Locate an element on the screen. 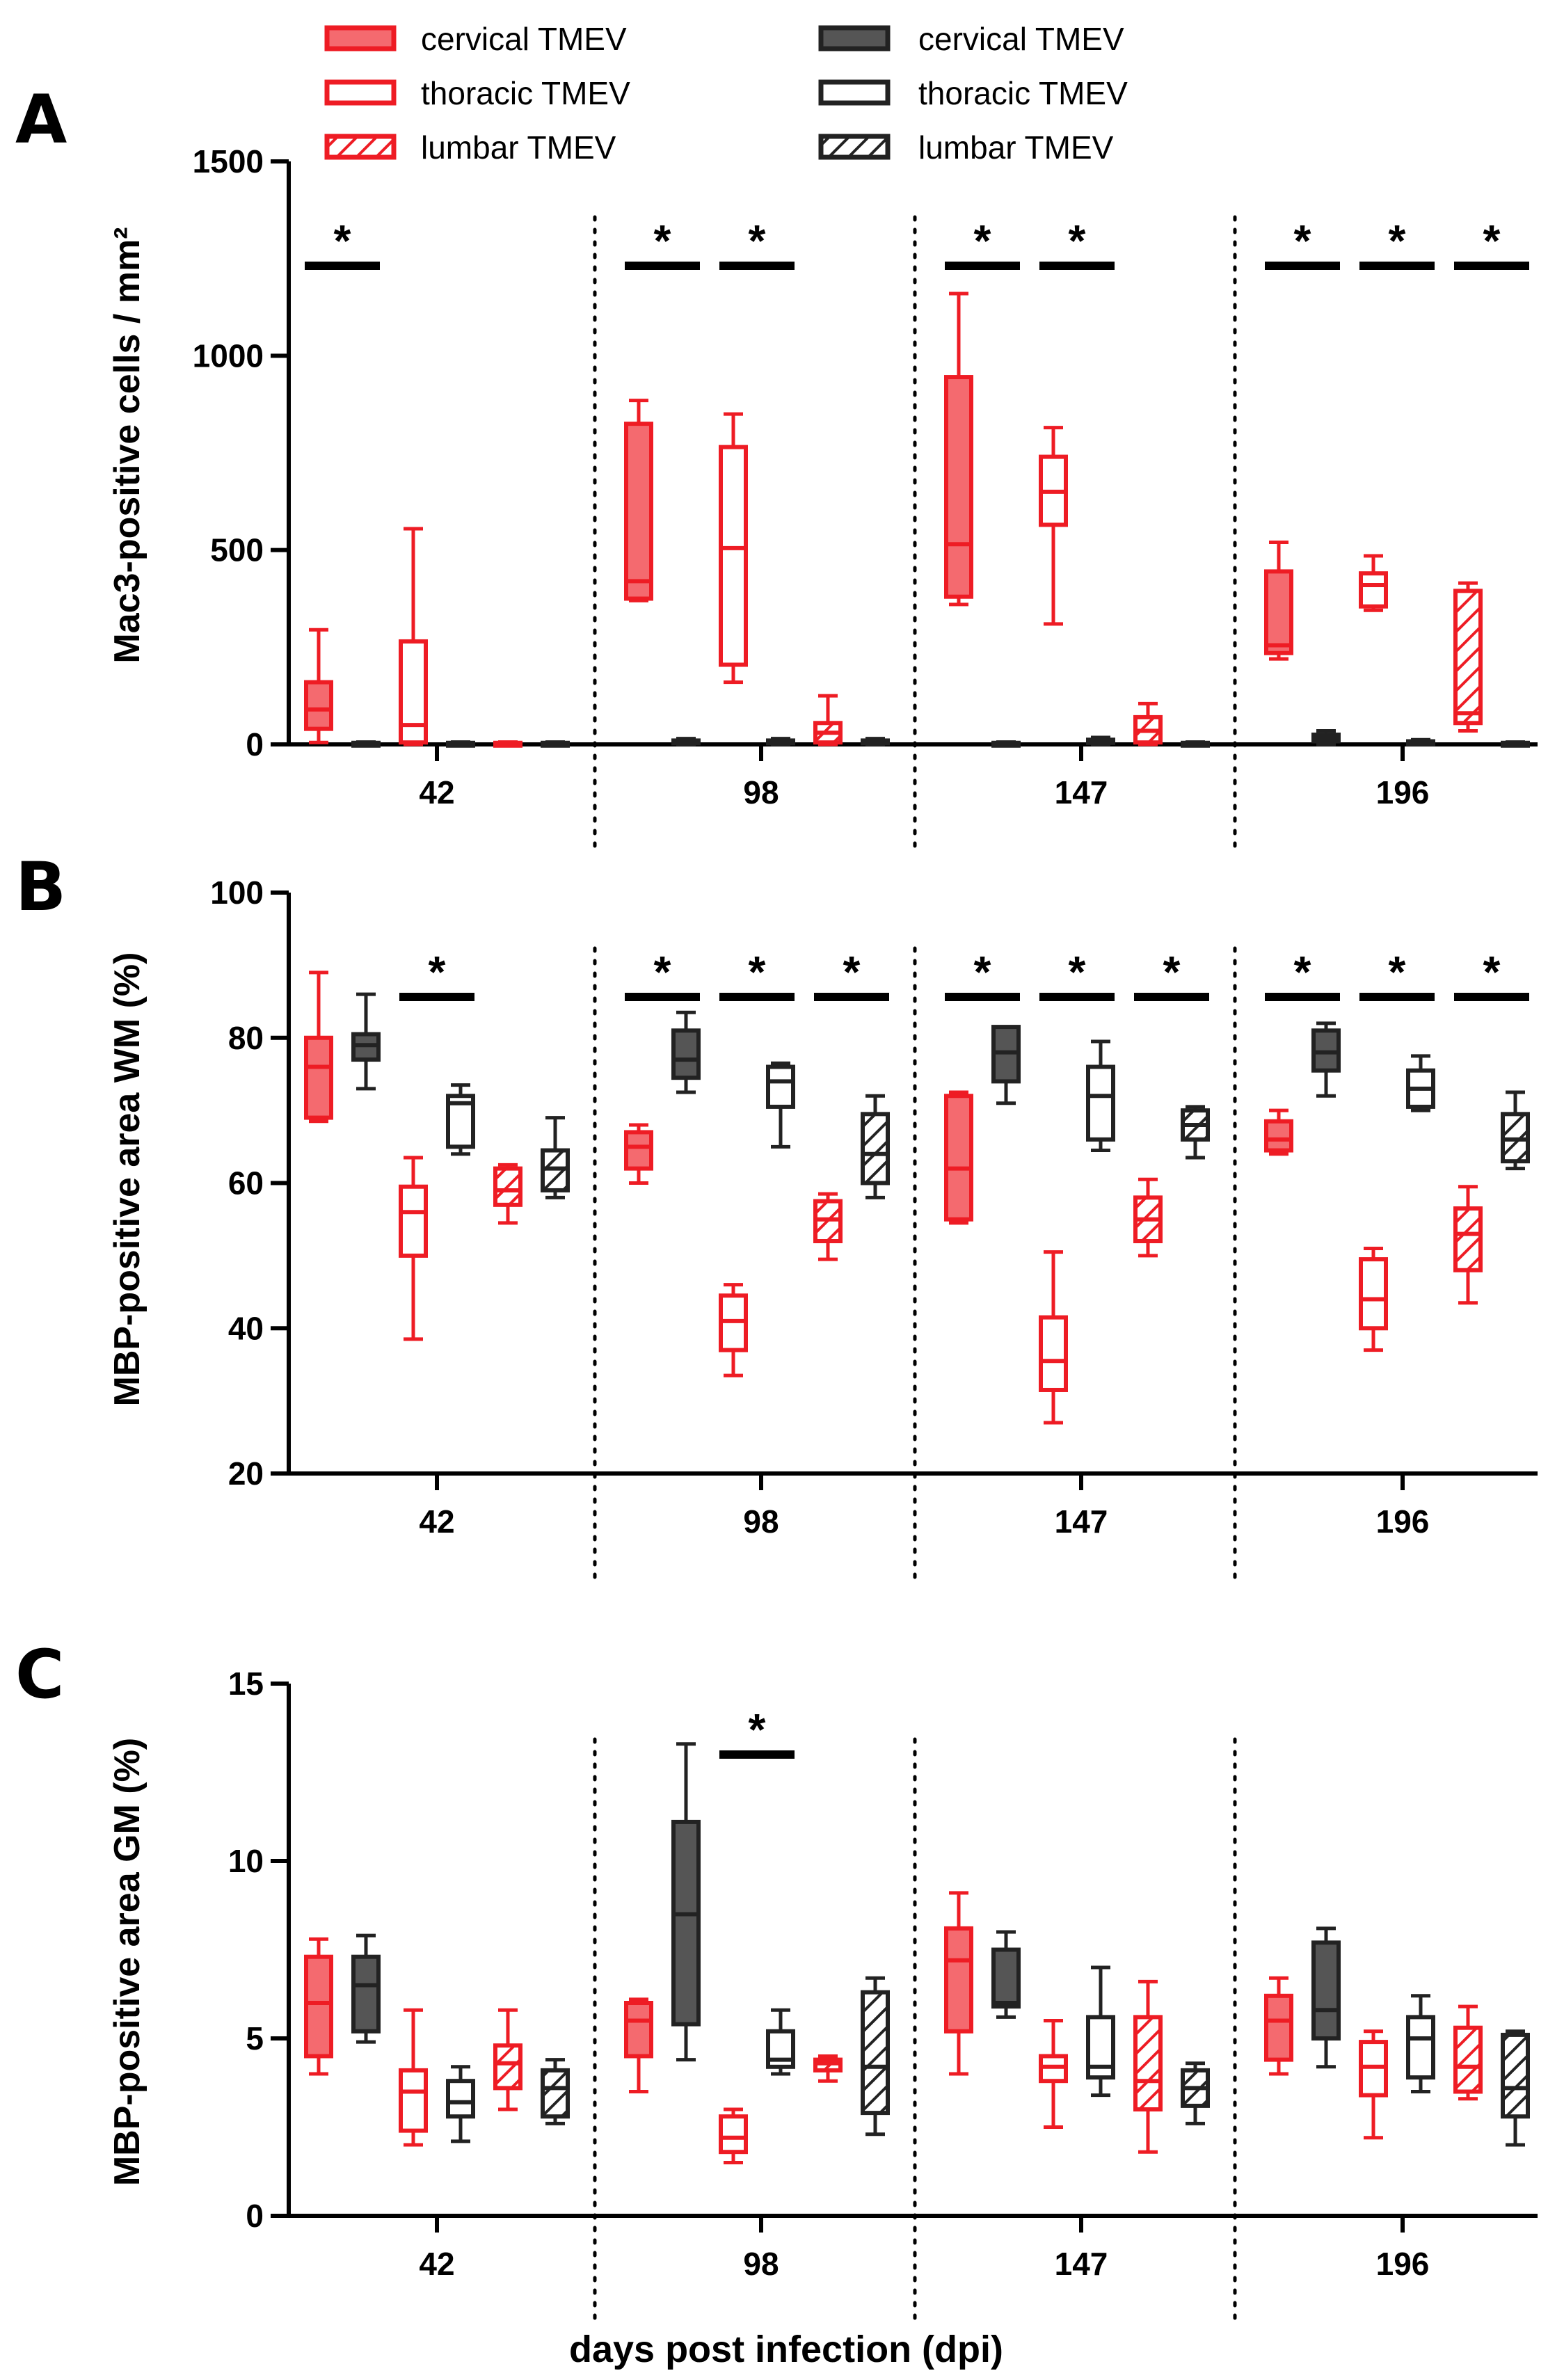  x-tick-label: 42 is located at coordinates (437, 1521).